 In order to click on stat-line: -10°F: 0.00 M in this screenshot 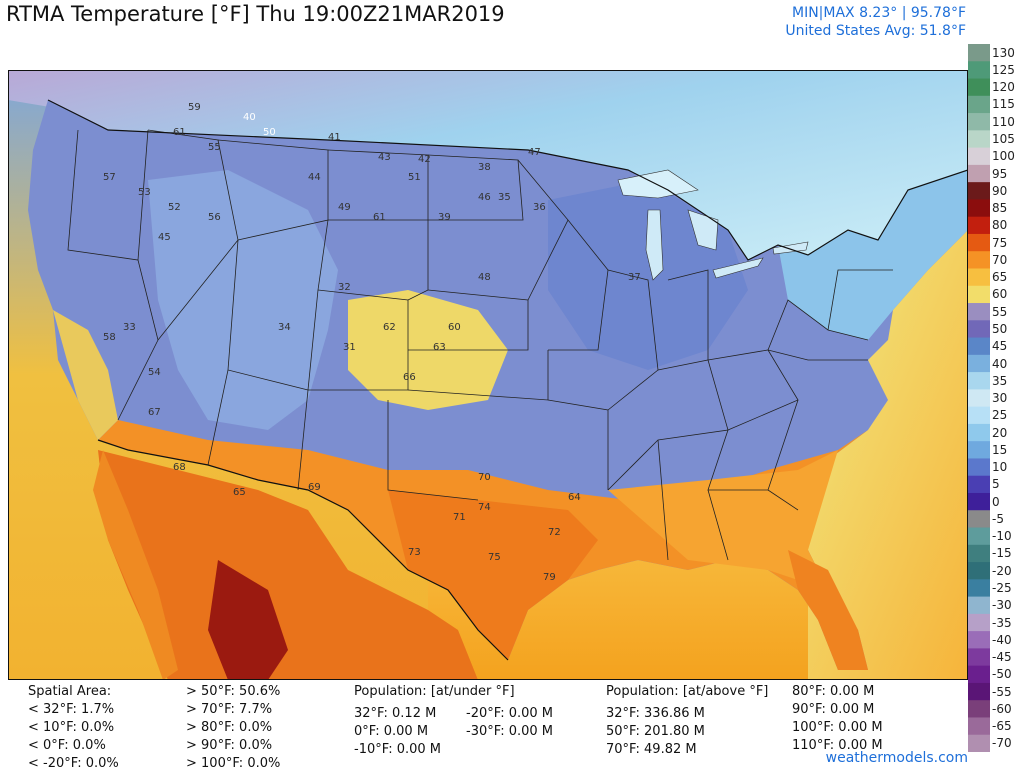, I will do `click(398, 749)`.